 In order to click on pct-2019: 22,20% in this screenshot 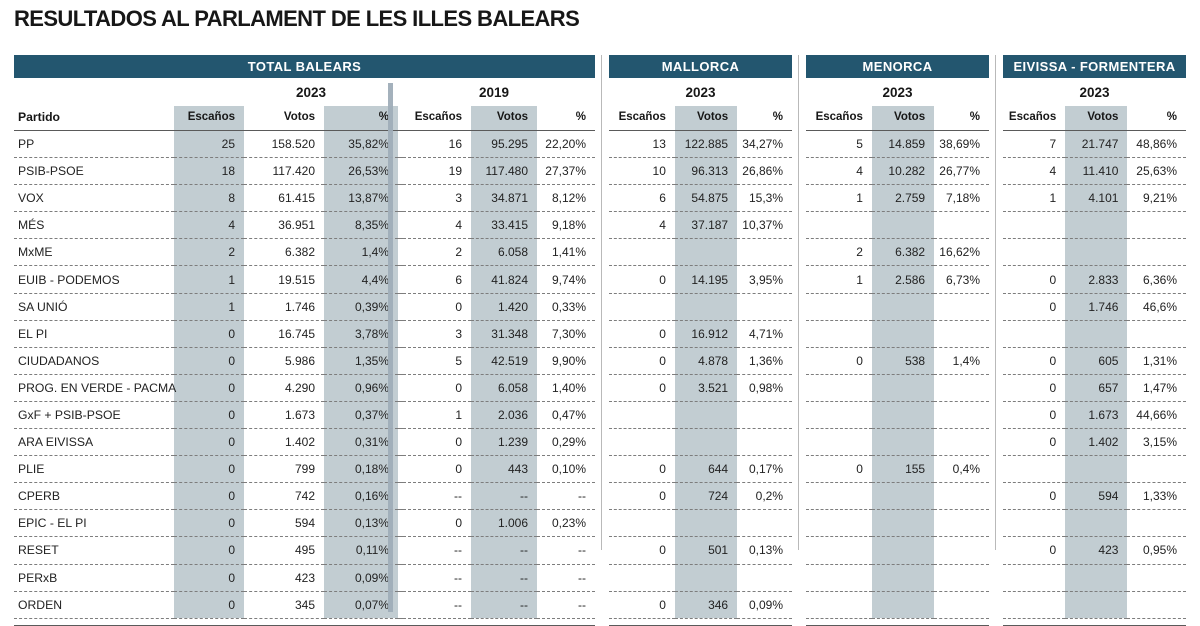, I will do `click(566, 144)`.